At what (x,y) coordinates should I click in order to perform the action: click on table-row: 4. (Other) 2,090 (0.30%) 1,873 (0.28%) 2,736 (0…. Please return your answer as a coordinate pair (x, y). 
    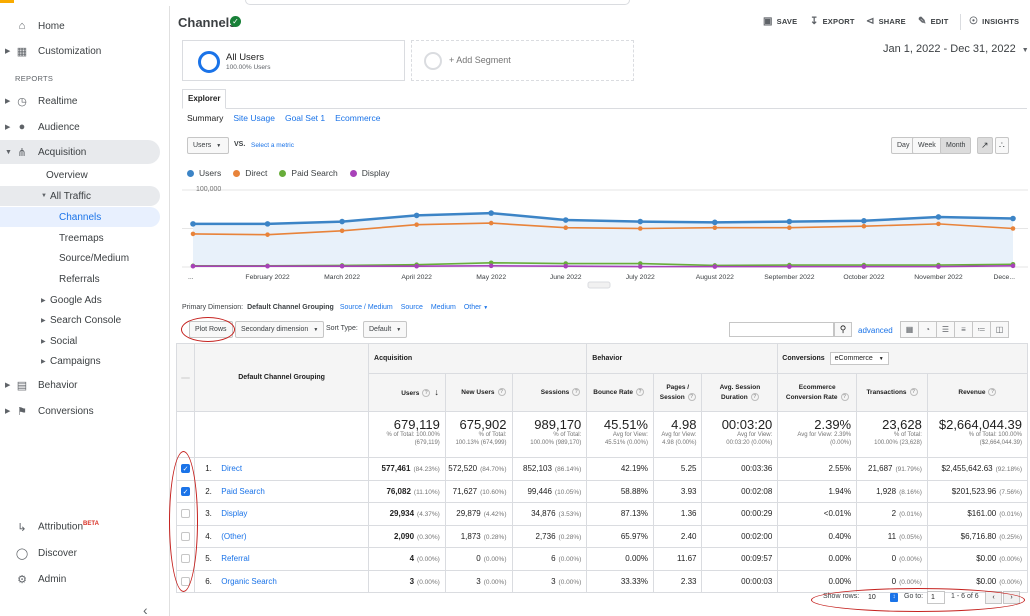
    Looking at the image, I should click on (602, 536).